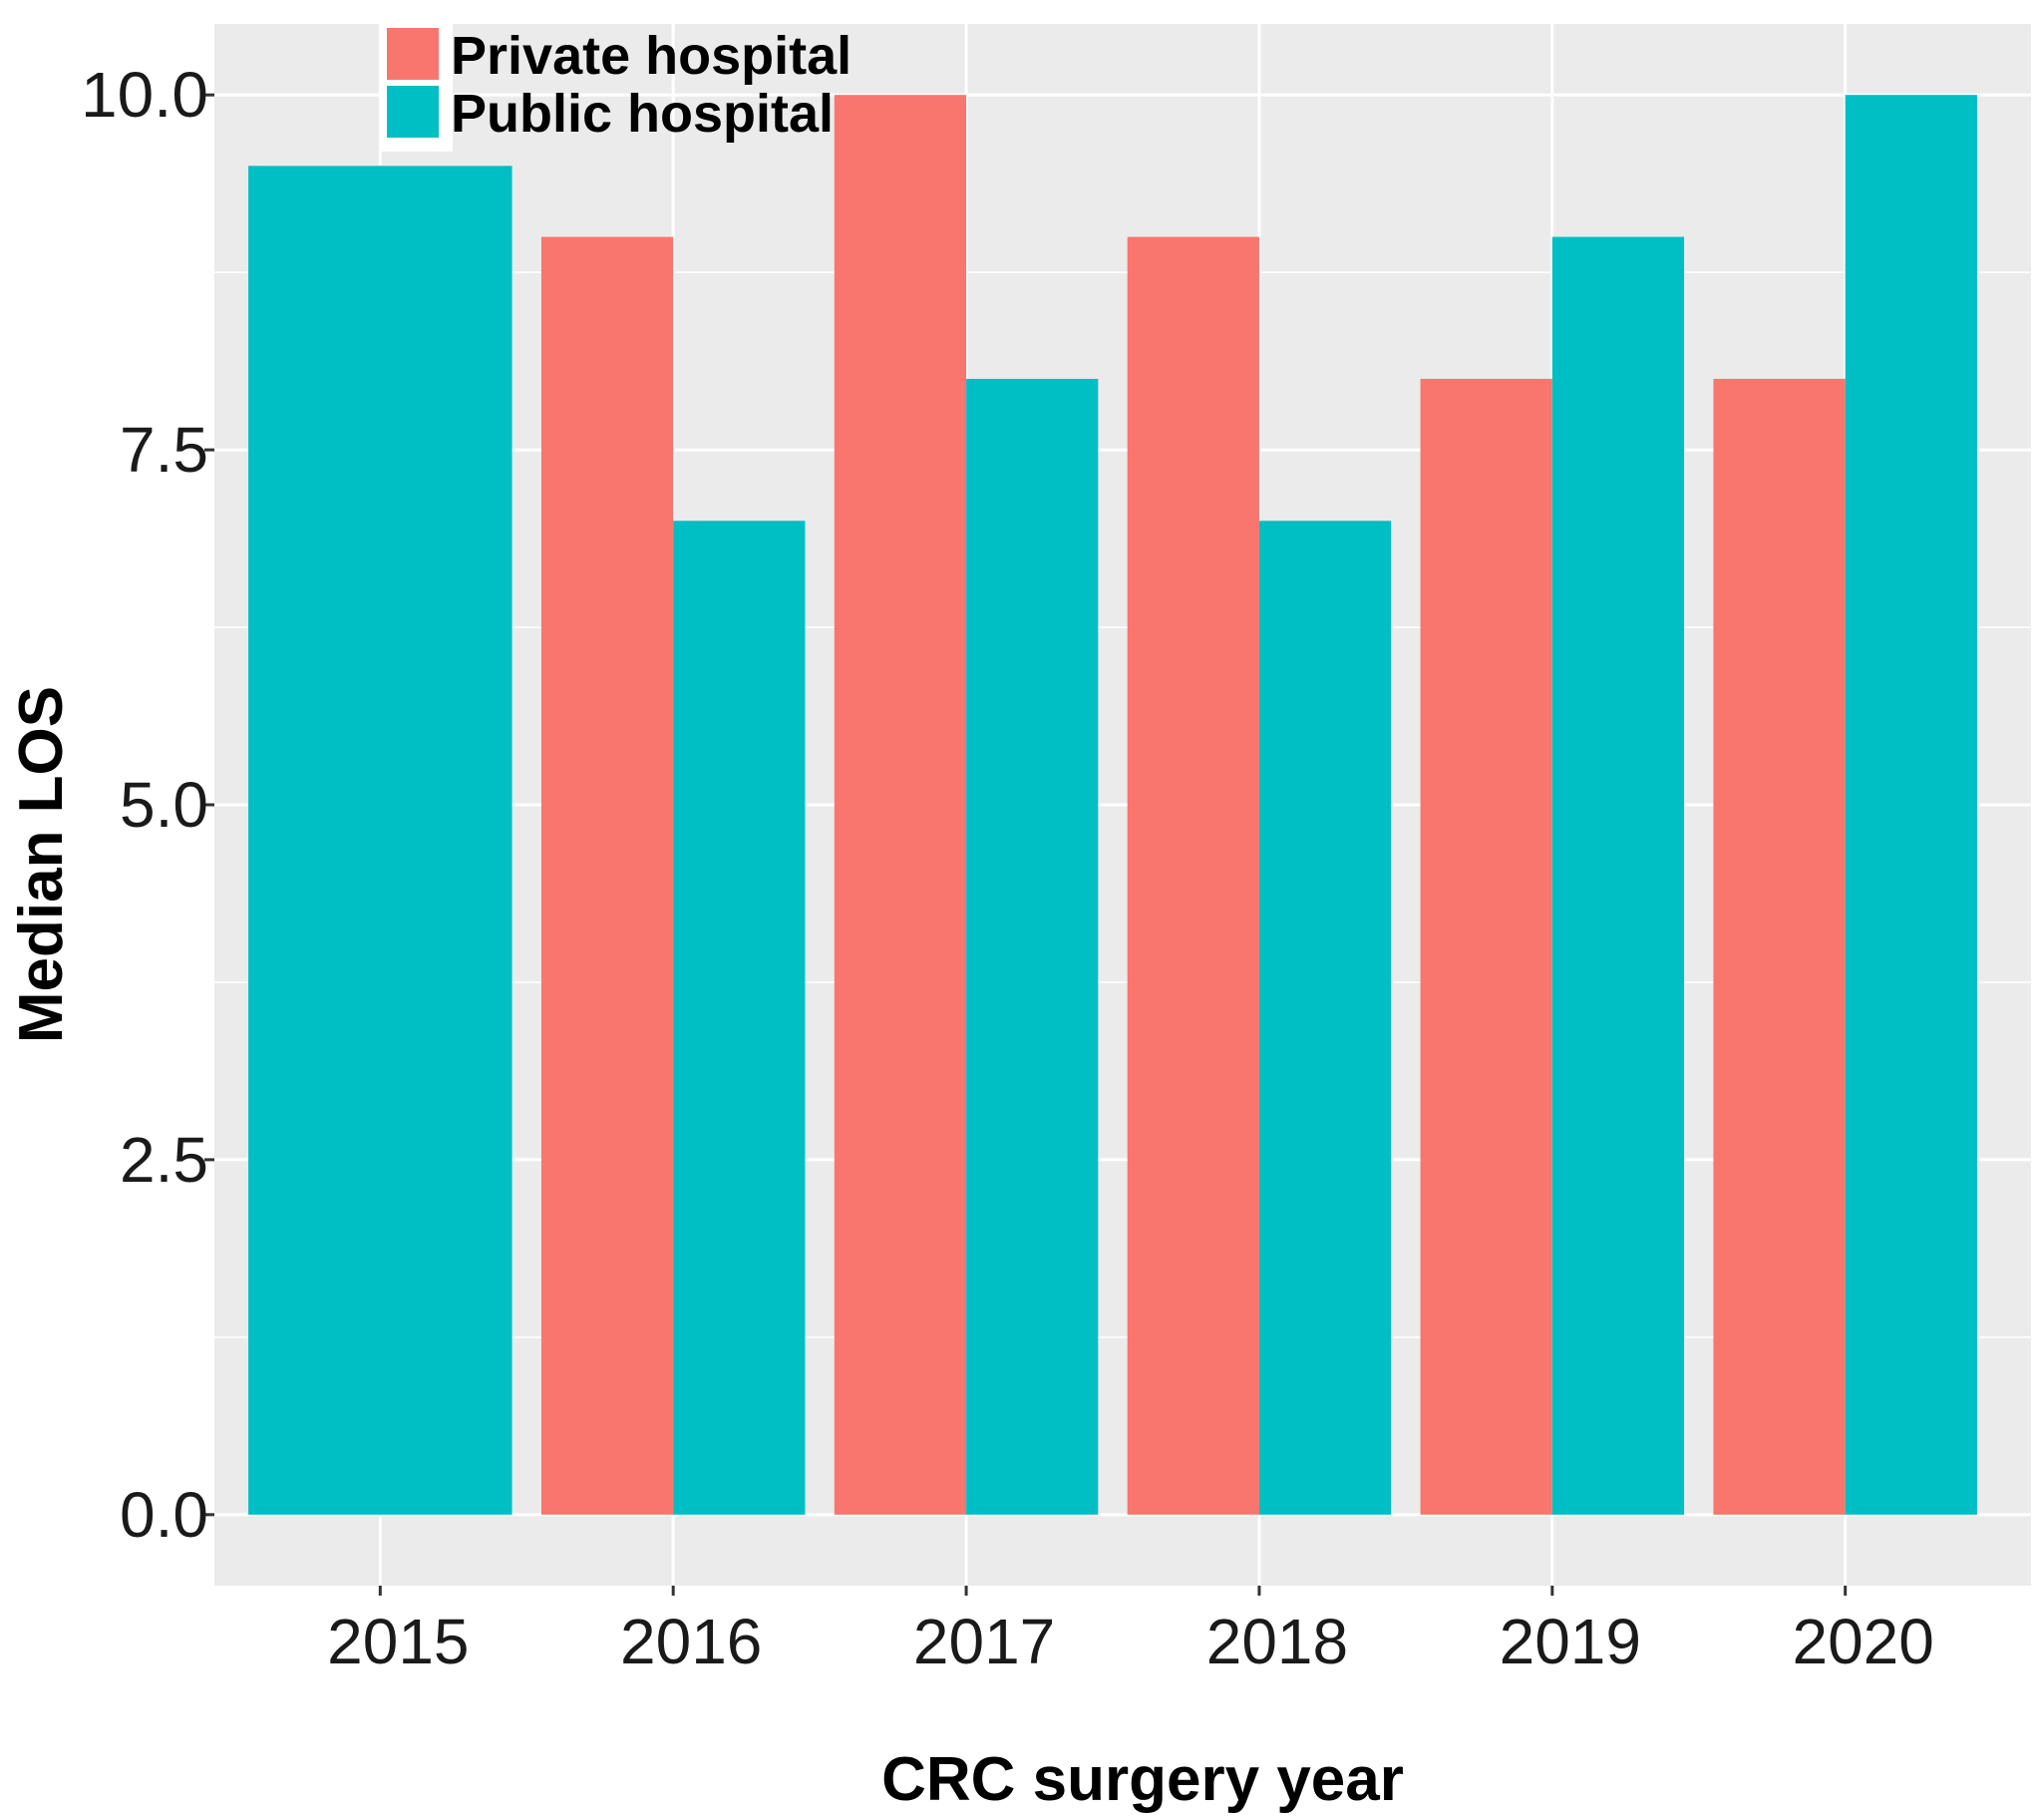 The width and height of the screenshot is (2041, 1820). I want to click on x-tick-label: 2017, so click(984, 1641).